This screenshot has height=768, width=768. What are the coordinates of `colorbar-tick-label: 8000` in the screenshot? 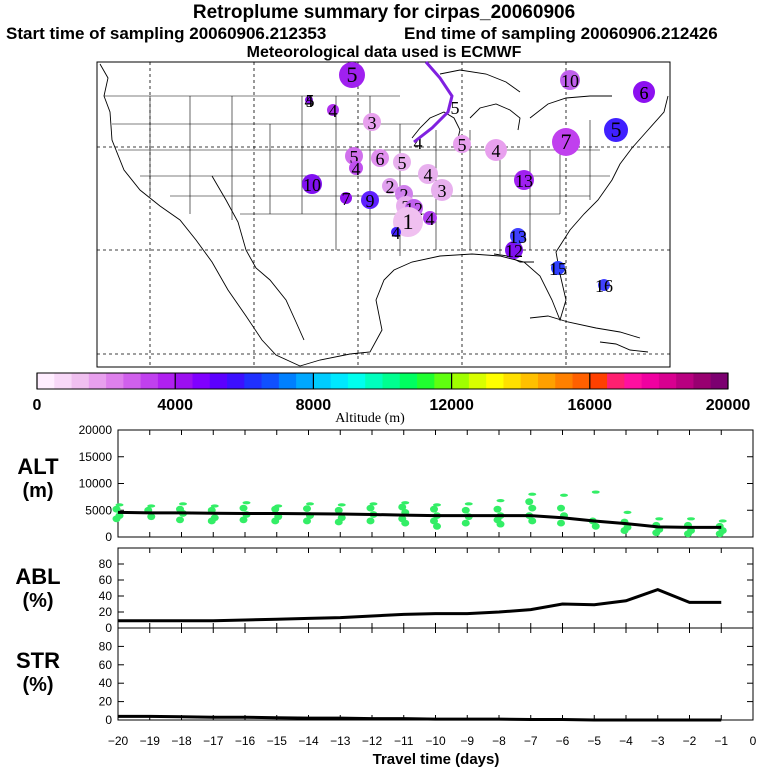 It's located at (314, 405).